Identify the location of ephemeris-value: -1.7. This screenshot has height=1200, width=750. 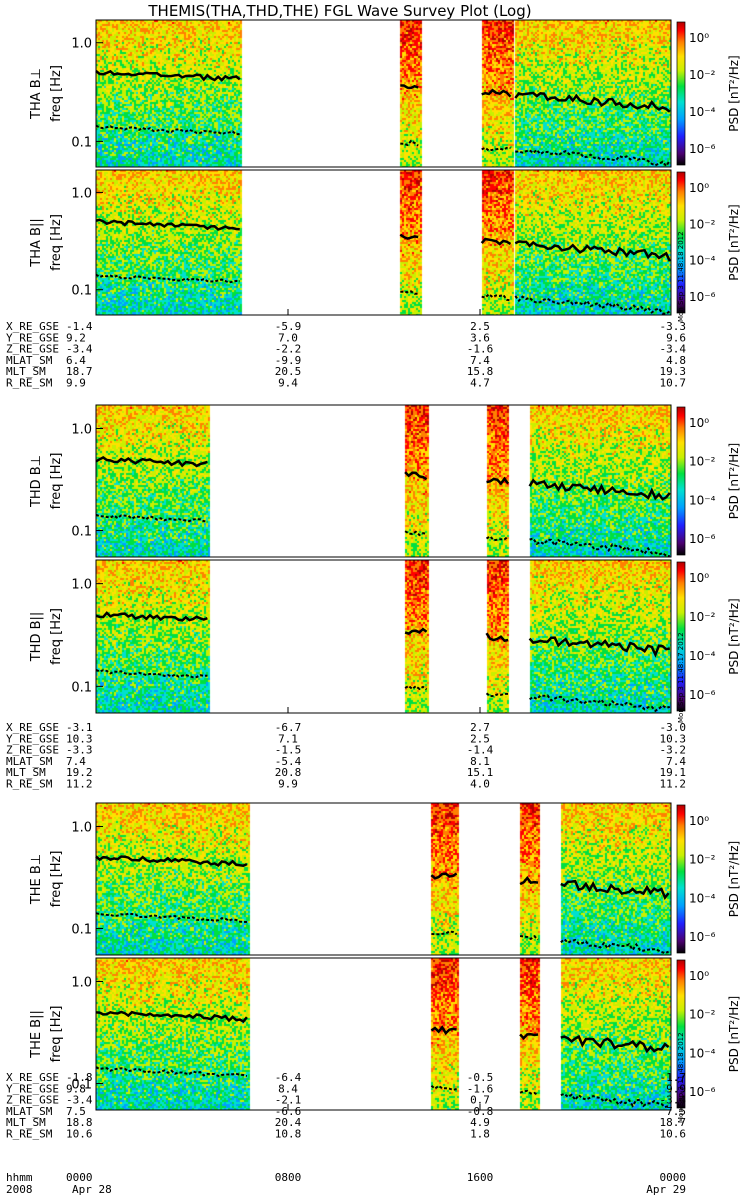
(673, 1077).